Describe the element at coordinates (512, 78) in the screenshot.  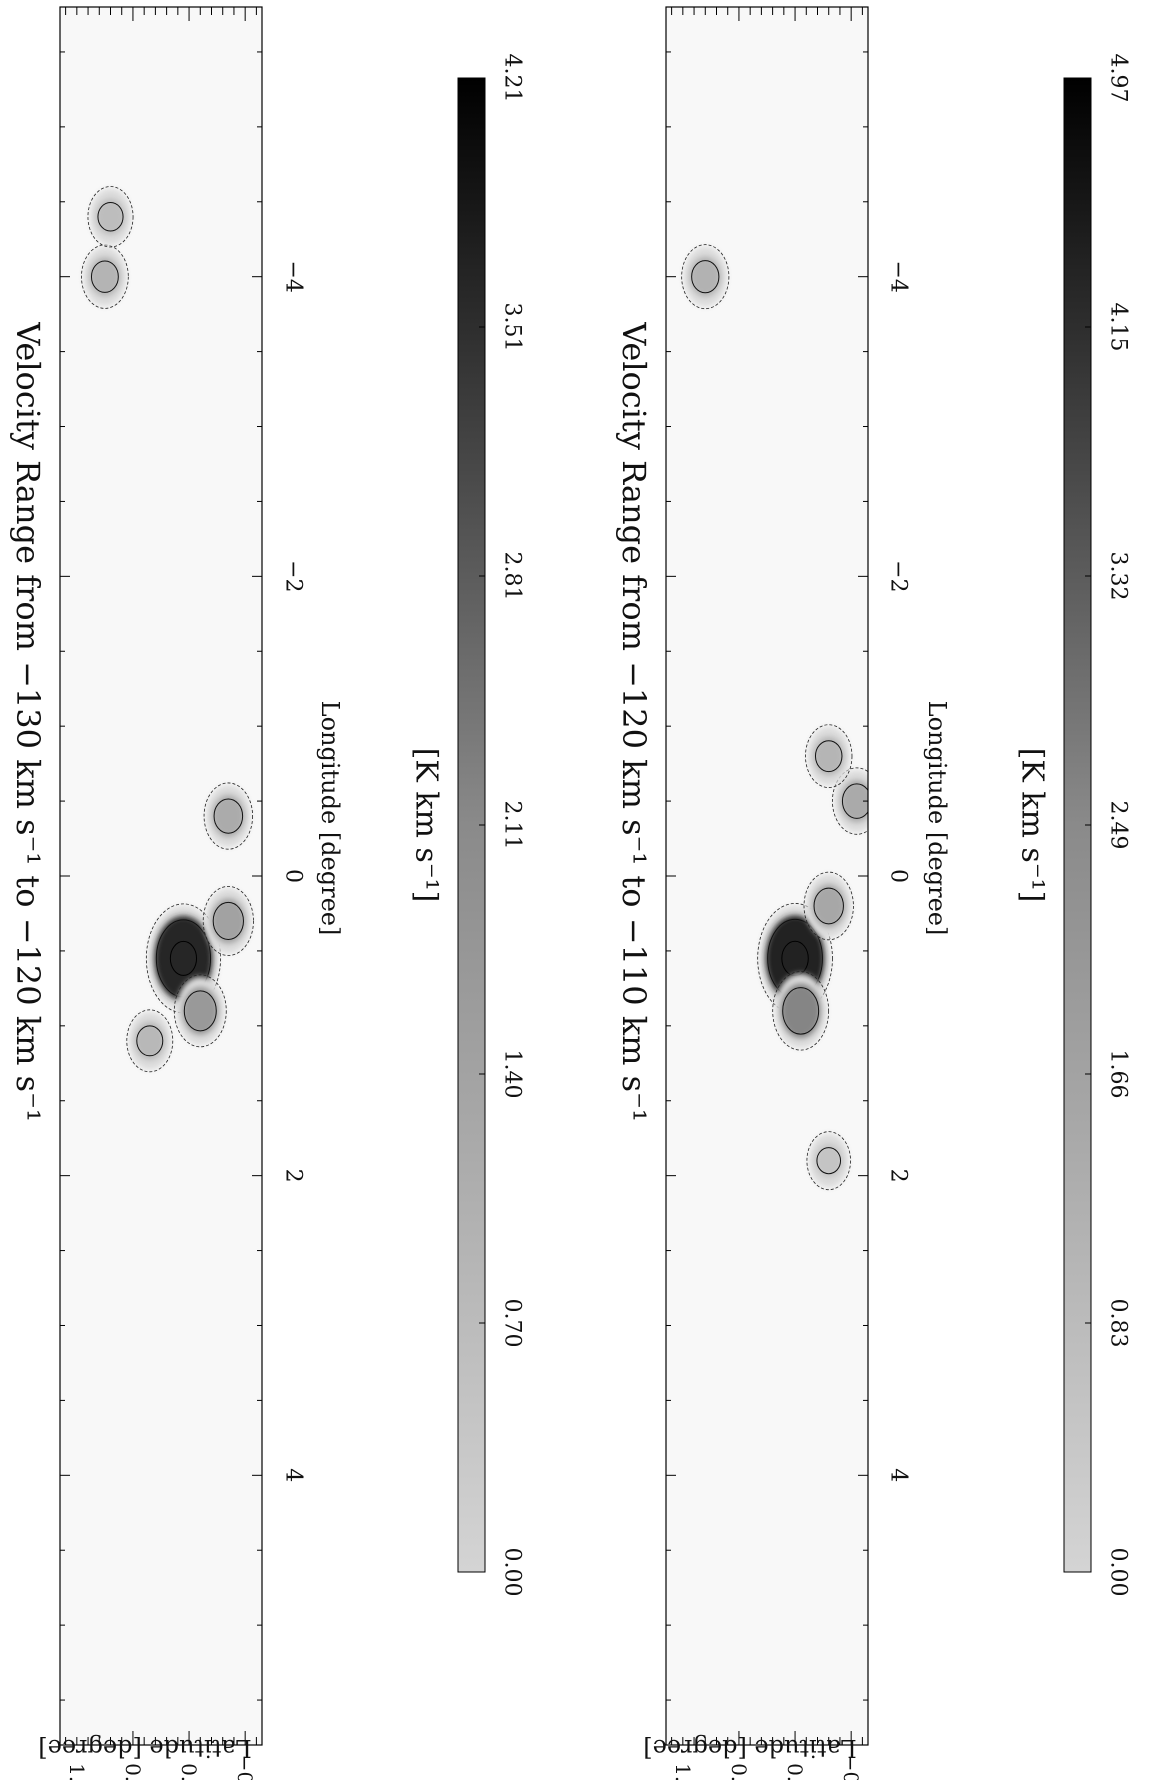
I see `colorbar-tick-label: 4.21` at that location.